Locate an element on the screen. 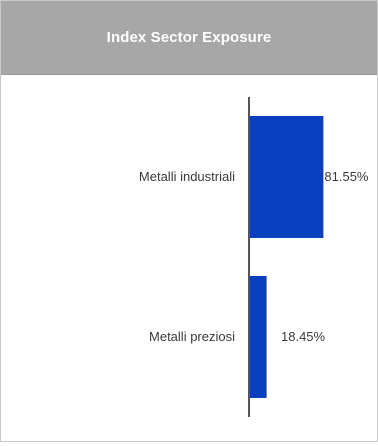 This screenshot has height=446, width=378. value-label: 18.45% is located at coordinates (303, 336).